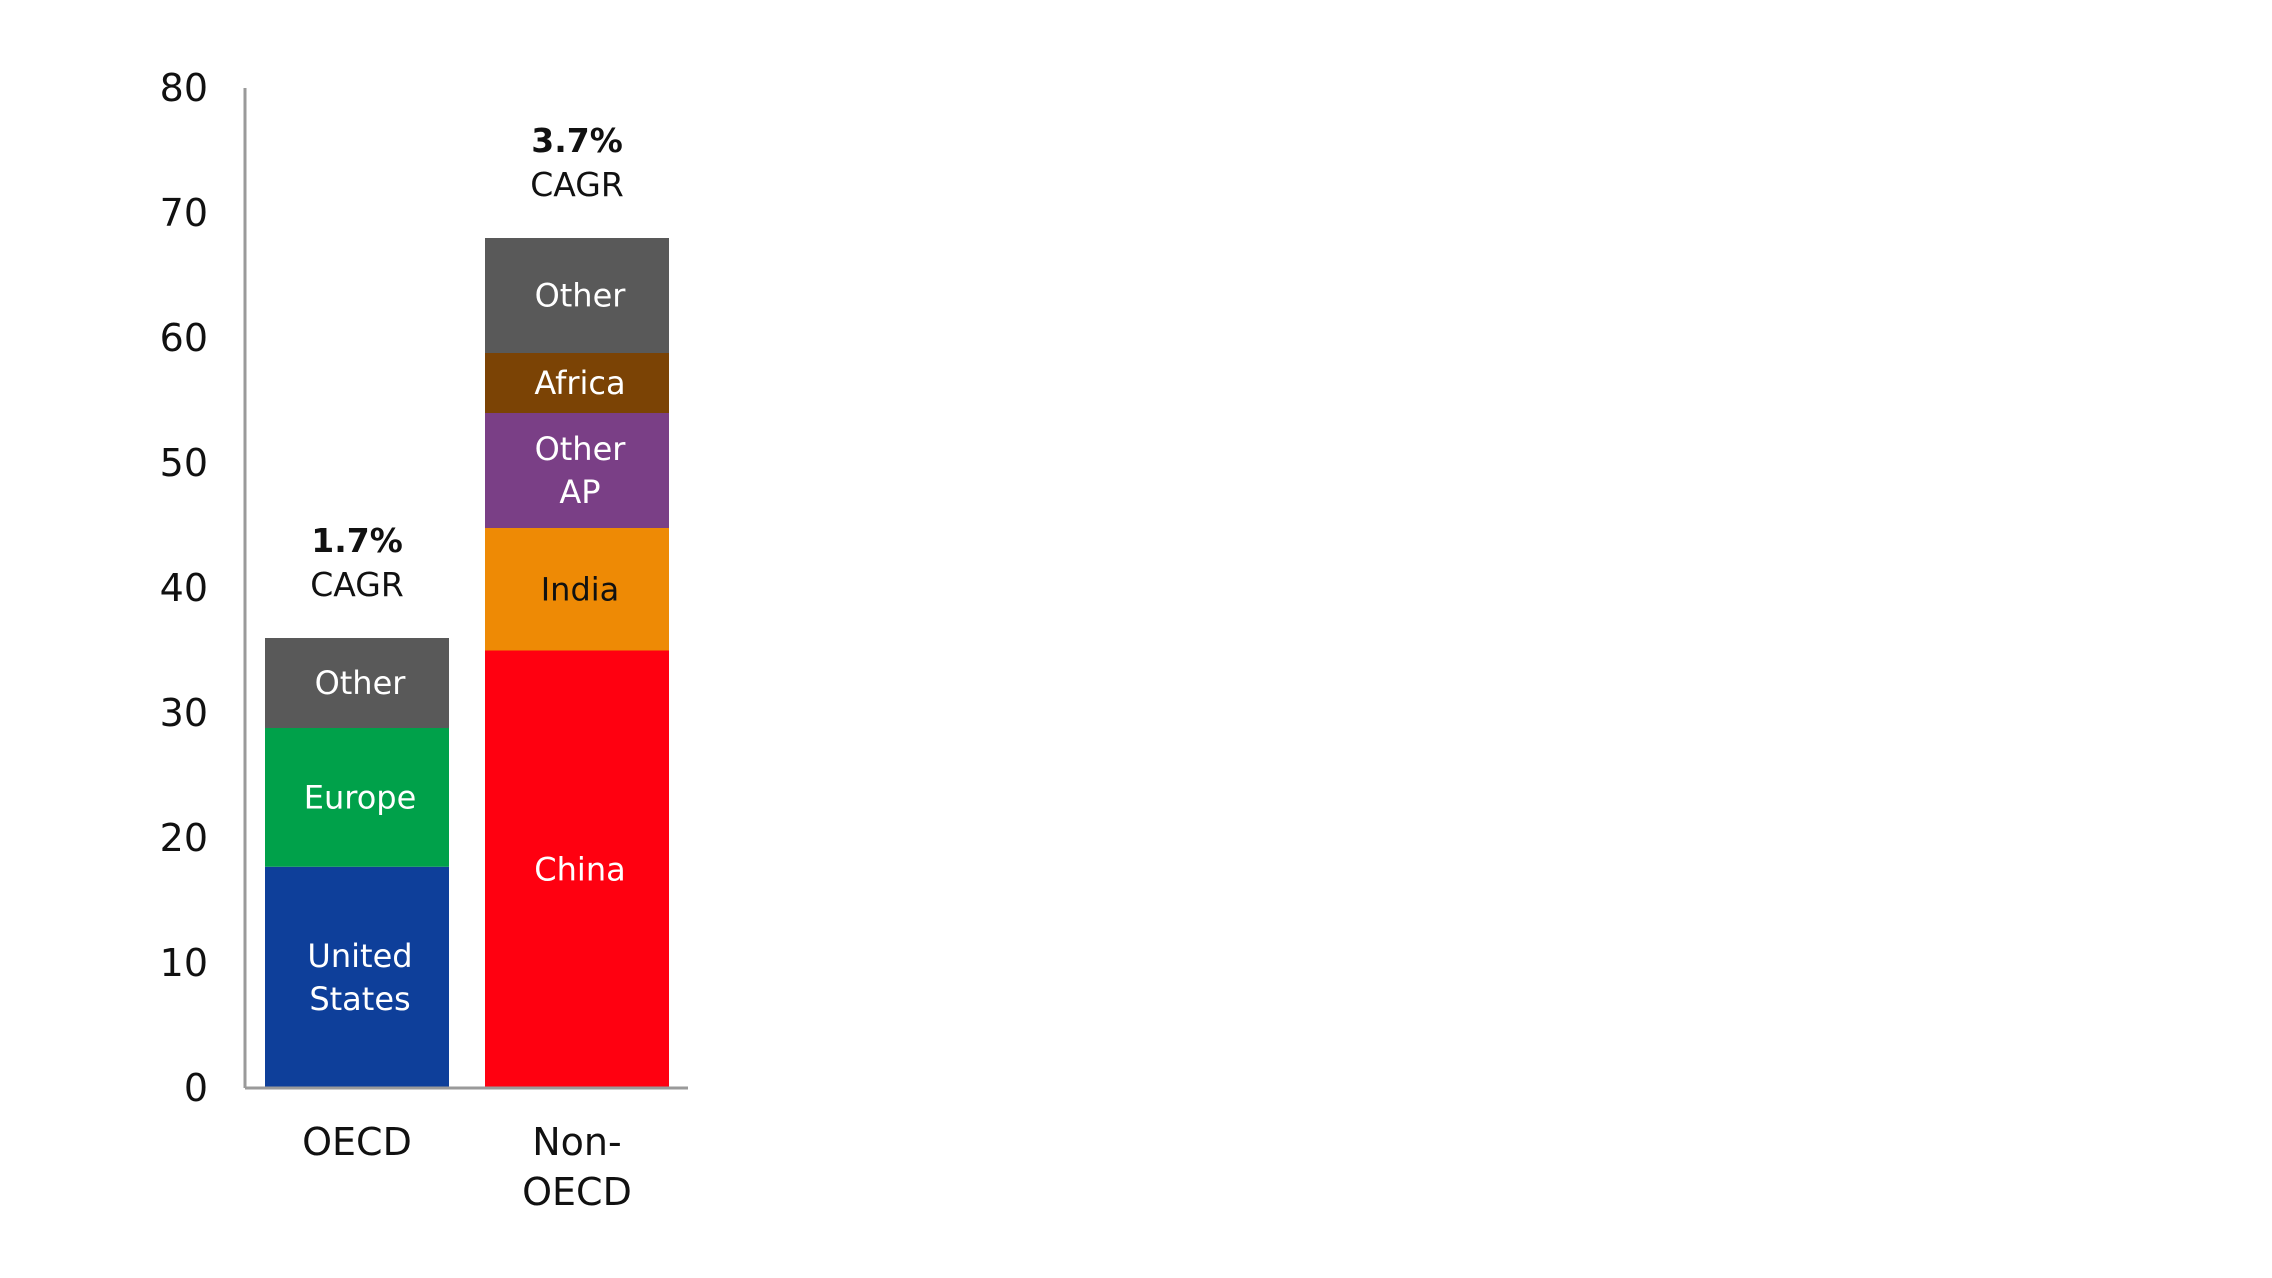 This screenshot has height=1278, width=2272. What do you see at coordinates (184, 88) in the screenshot?
I see `y-tick-label: 80` at bounding box center [184, 88].